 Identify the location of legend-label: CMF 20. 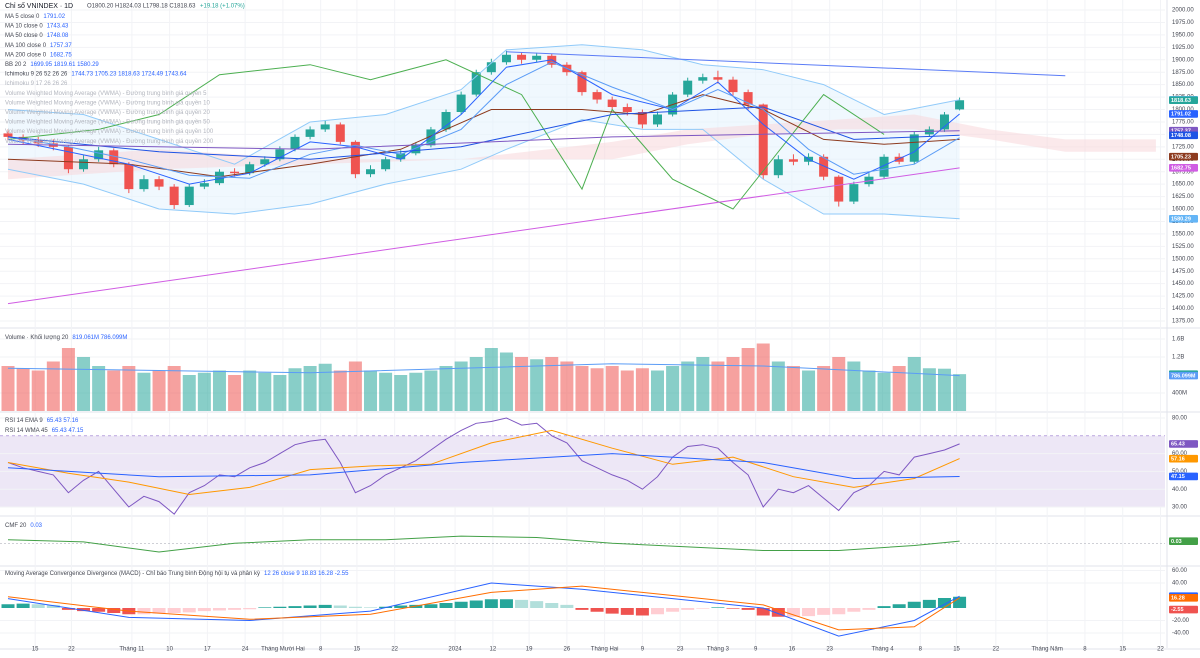
(16, 526).